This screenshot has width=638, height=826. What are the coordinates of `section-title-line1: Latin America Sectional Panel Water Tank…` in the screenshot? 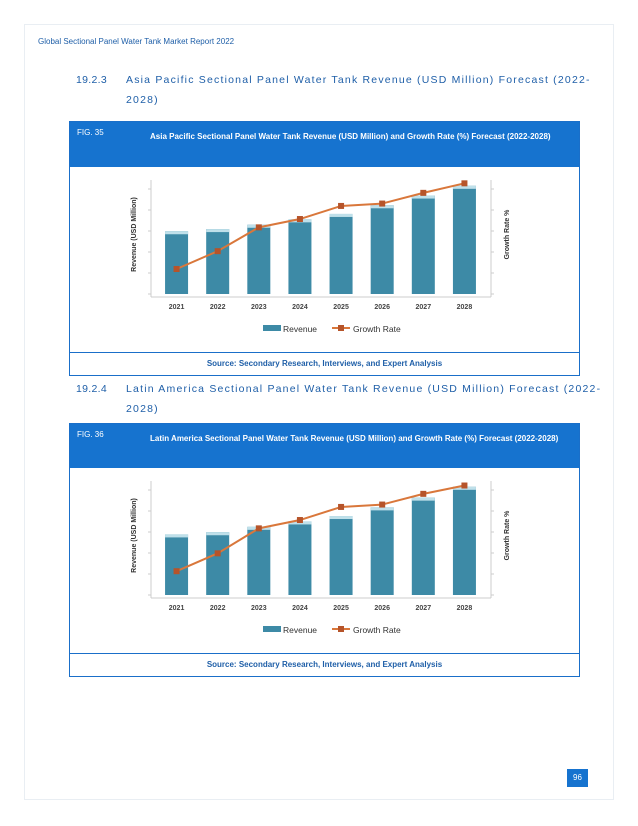 It's located at (364, 389).